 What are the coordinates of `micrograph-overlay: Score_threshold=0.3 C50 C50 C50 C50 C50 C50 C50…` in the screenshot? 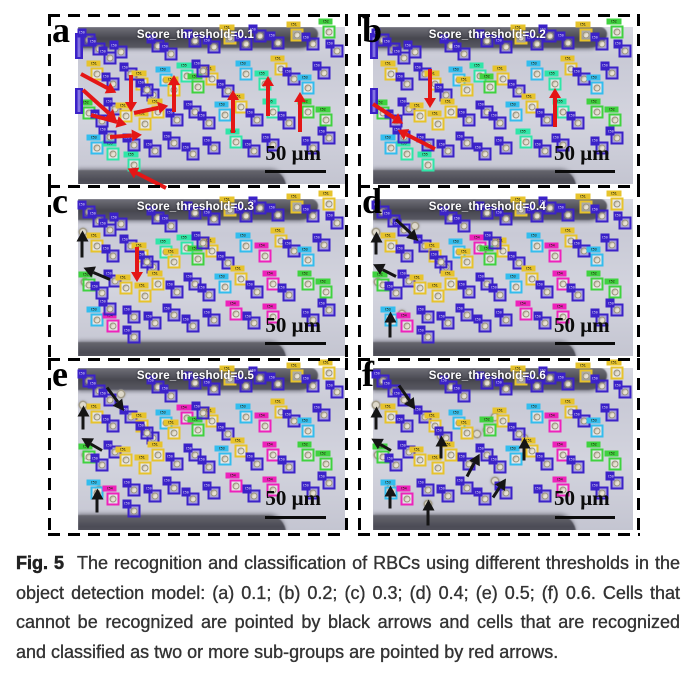 It's located at (210, 273).